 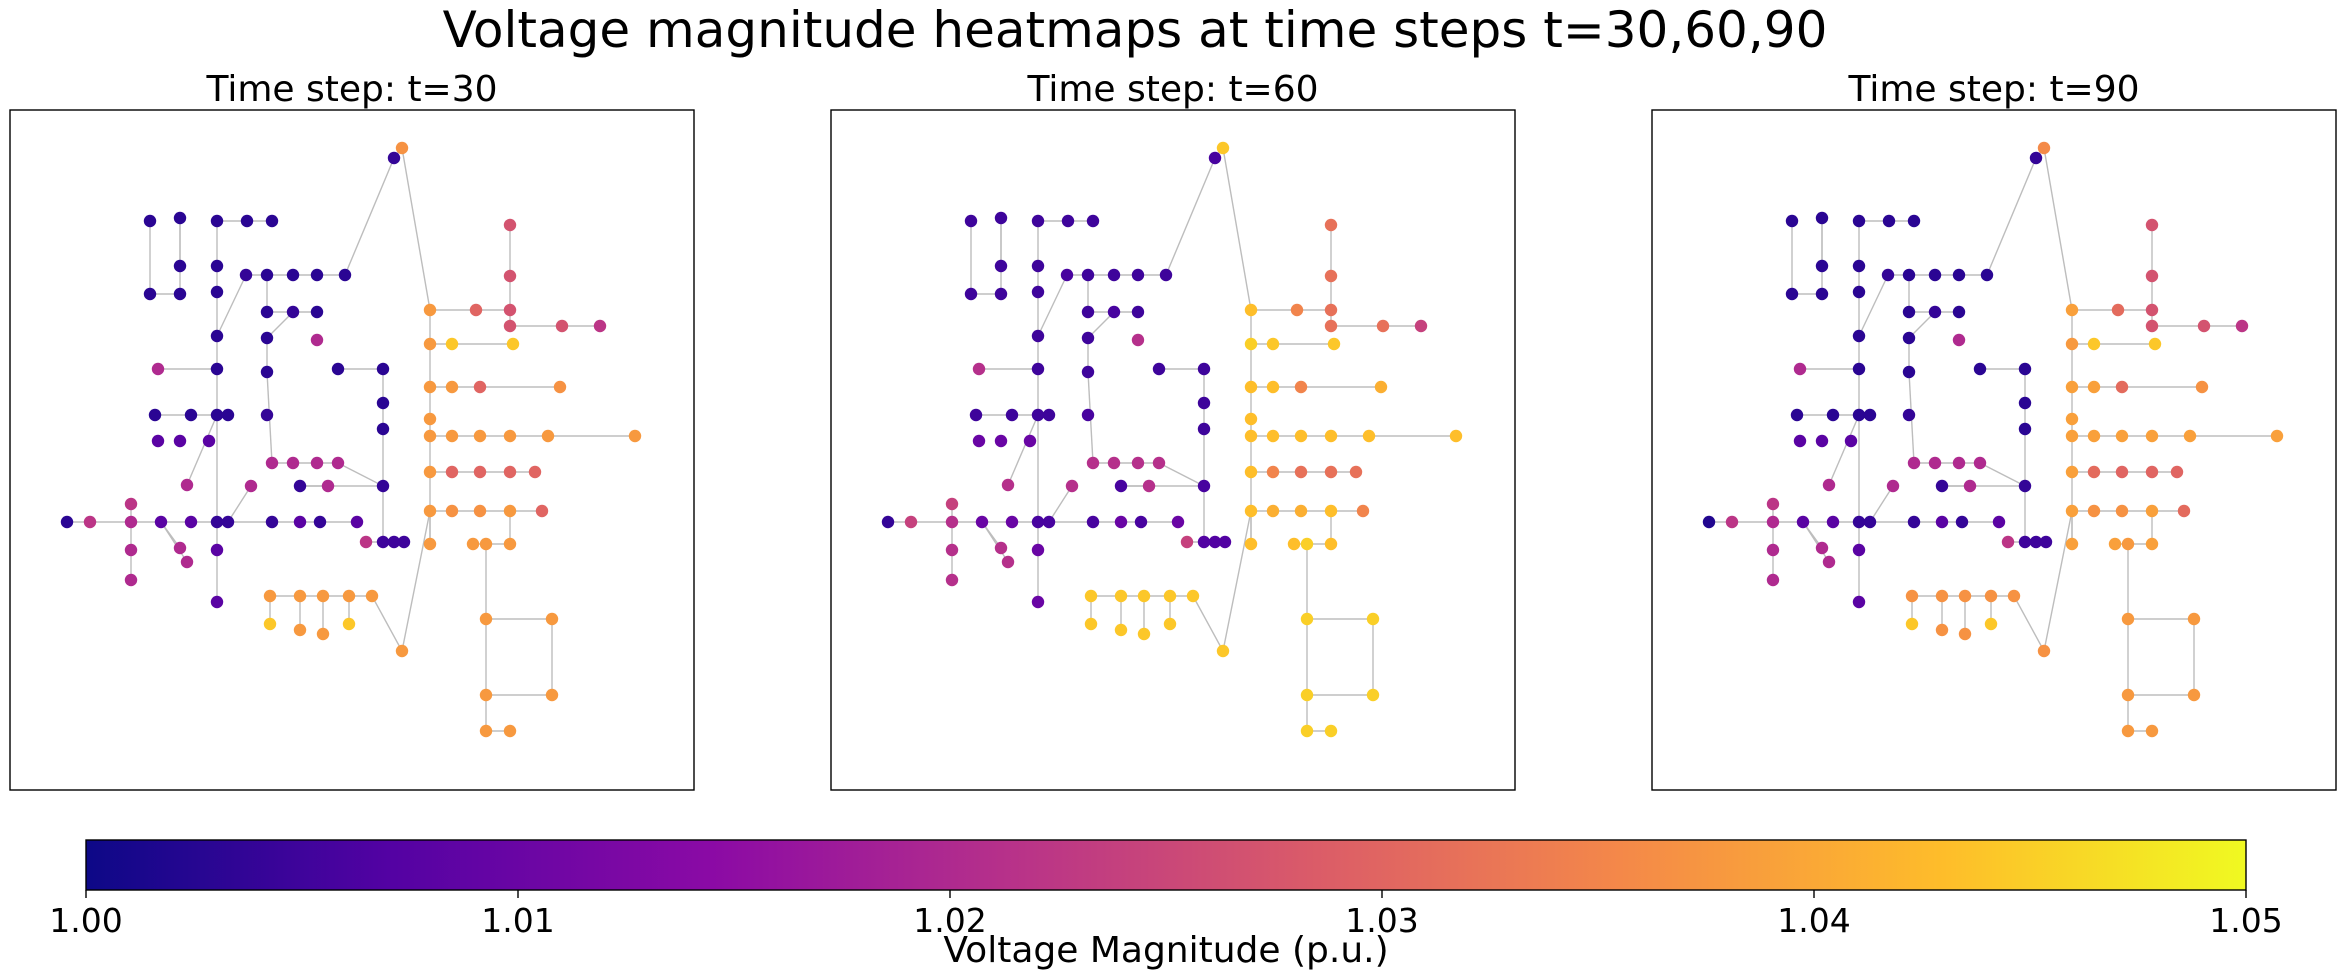 I want to click on colorbar-tick-label: 1.01, so click(x=517, y=920).